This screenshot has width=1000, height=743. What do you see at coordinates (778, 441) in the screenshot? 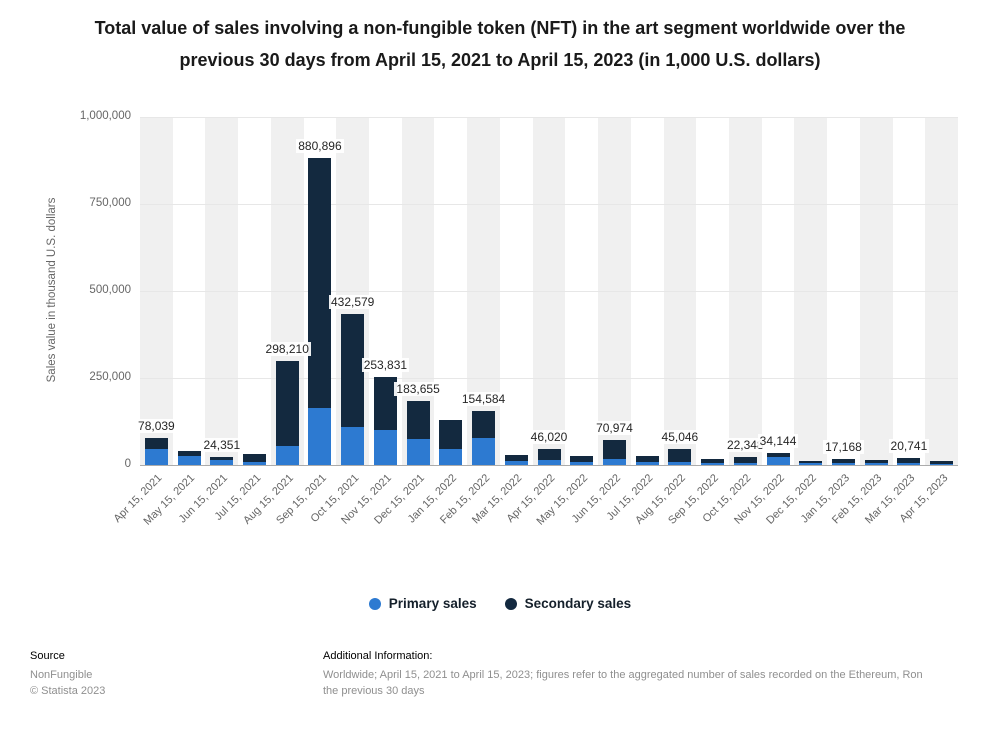
I see `data-label-text: 34,144` at bounding box center [778, 441].